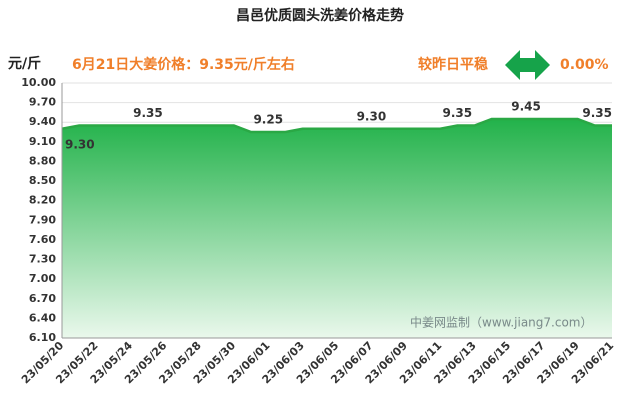 The width and height of the screenshot is (640, 410). I want to click on y-tick-label: 7.90, so click(42, 219).